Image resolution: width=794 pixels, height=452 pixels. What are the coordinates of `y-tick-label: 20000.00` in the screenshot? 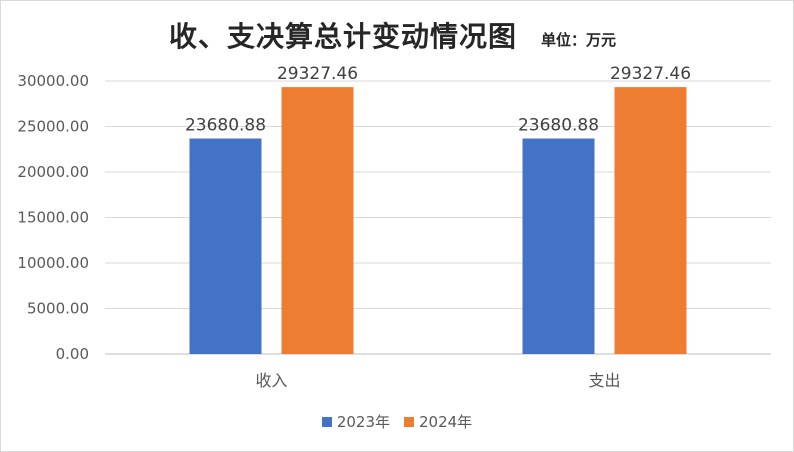 It's located at (53, 172).